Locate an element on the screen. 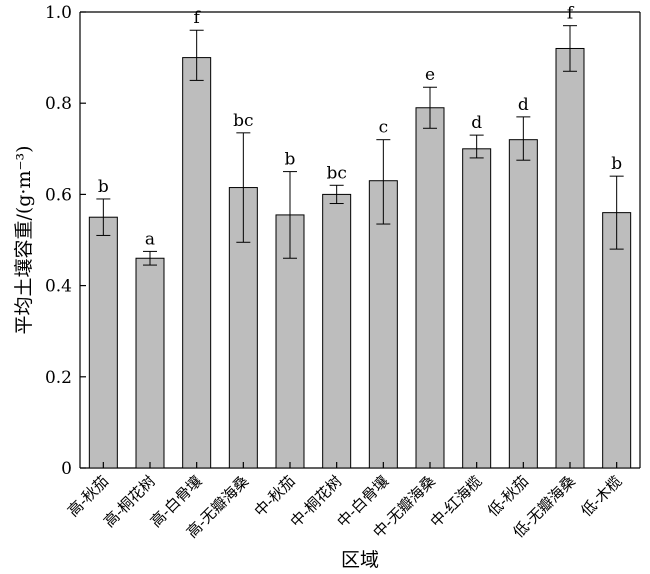 The image size is (650, 574). x-tick-label: 低-木榄 is located at coordinates (601, 496).